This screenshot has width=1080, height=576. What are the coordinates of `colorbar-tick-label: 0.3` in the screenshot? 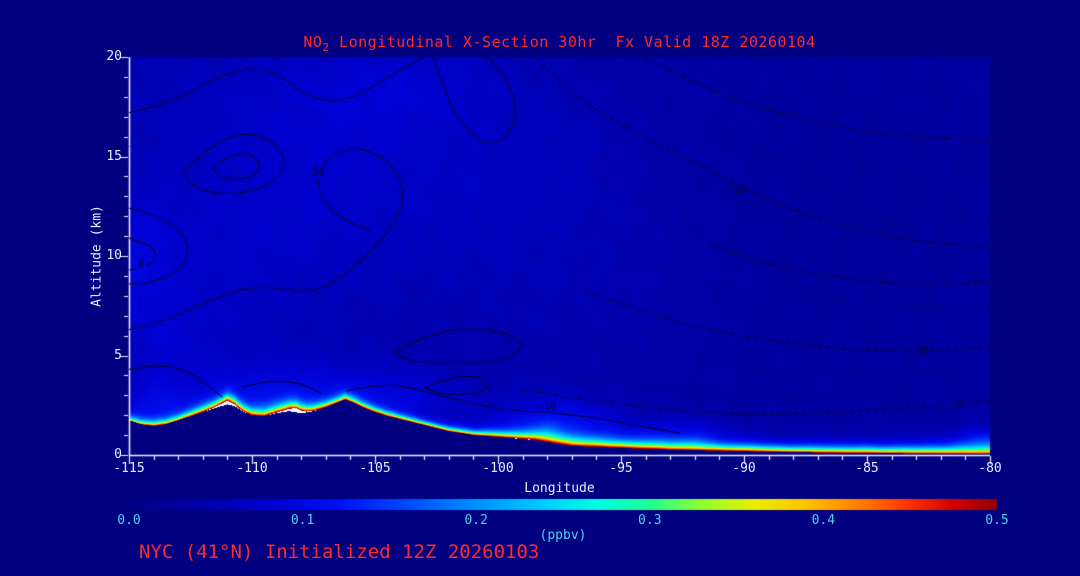 It's located at (650, 520).